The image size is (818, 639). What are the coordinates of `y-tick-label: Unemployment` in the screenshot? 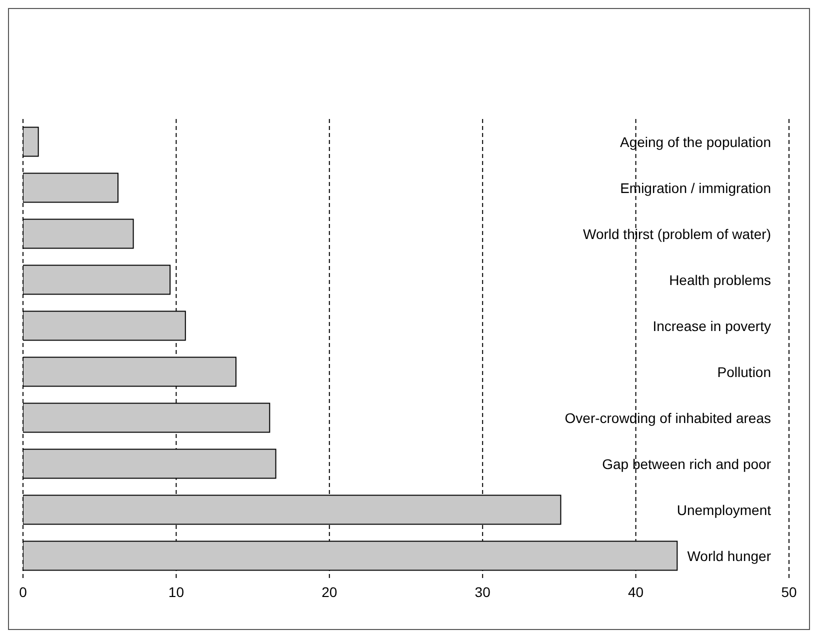 It's located at (724, 510).